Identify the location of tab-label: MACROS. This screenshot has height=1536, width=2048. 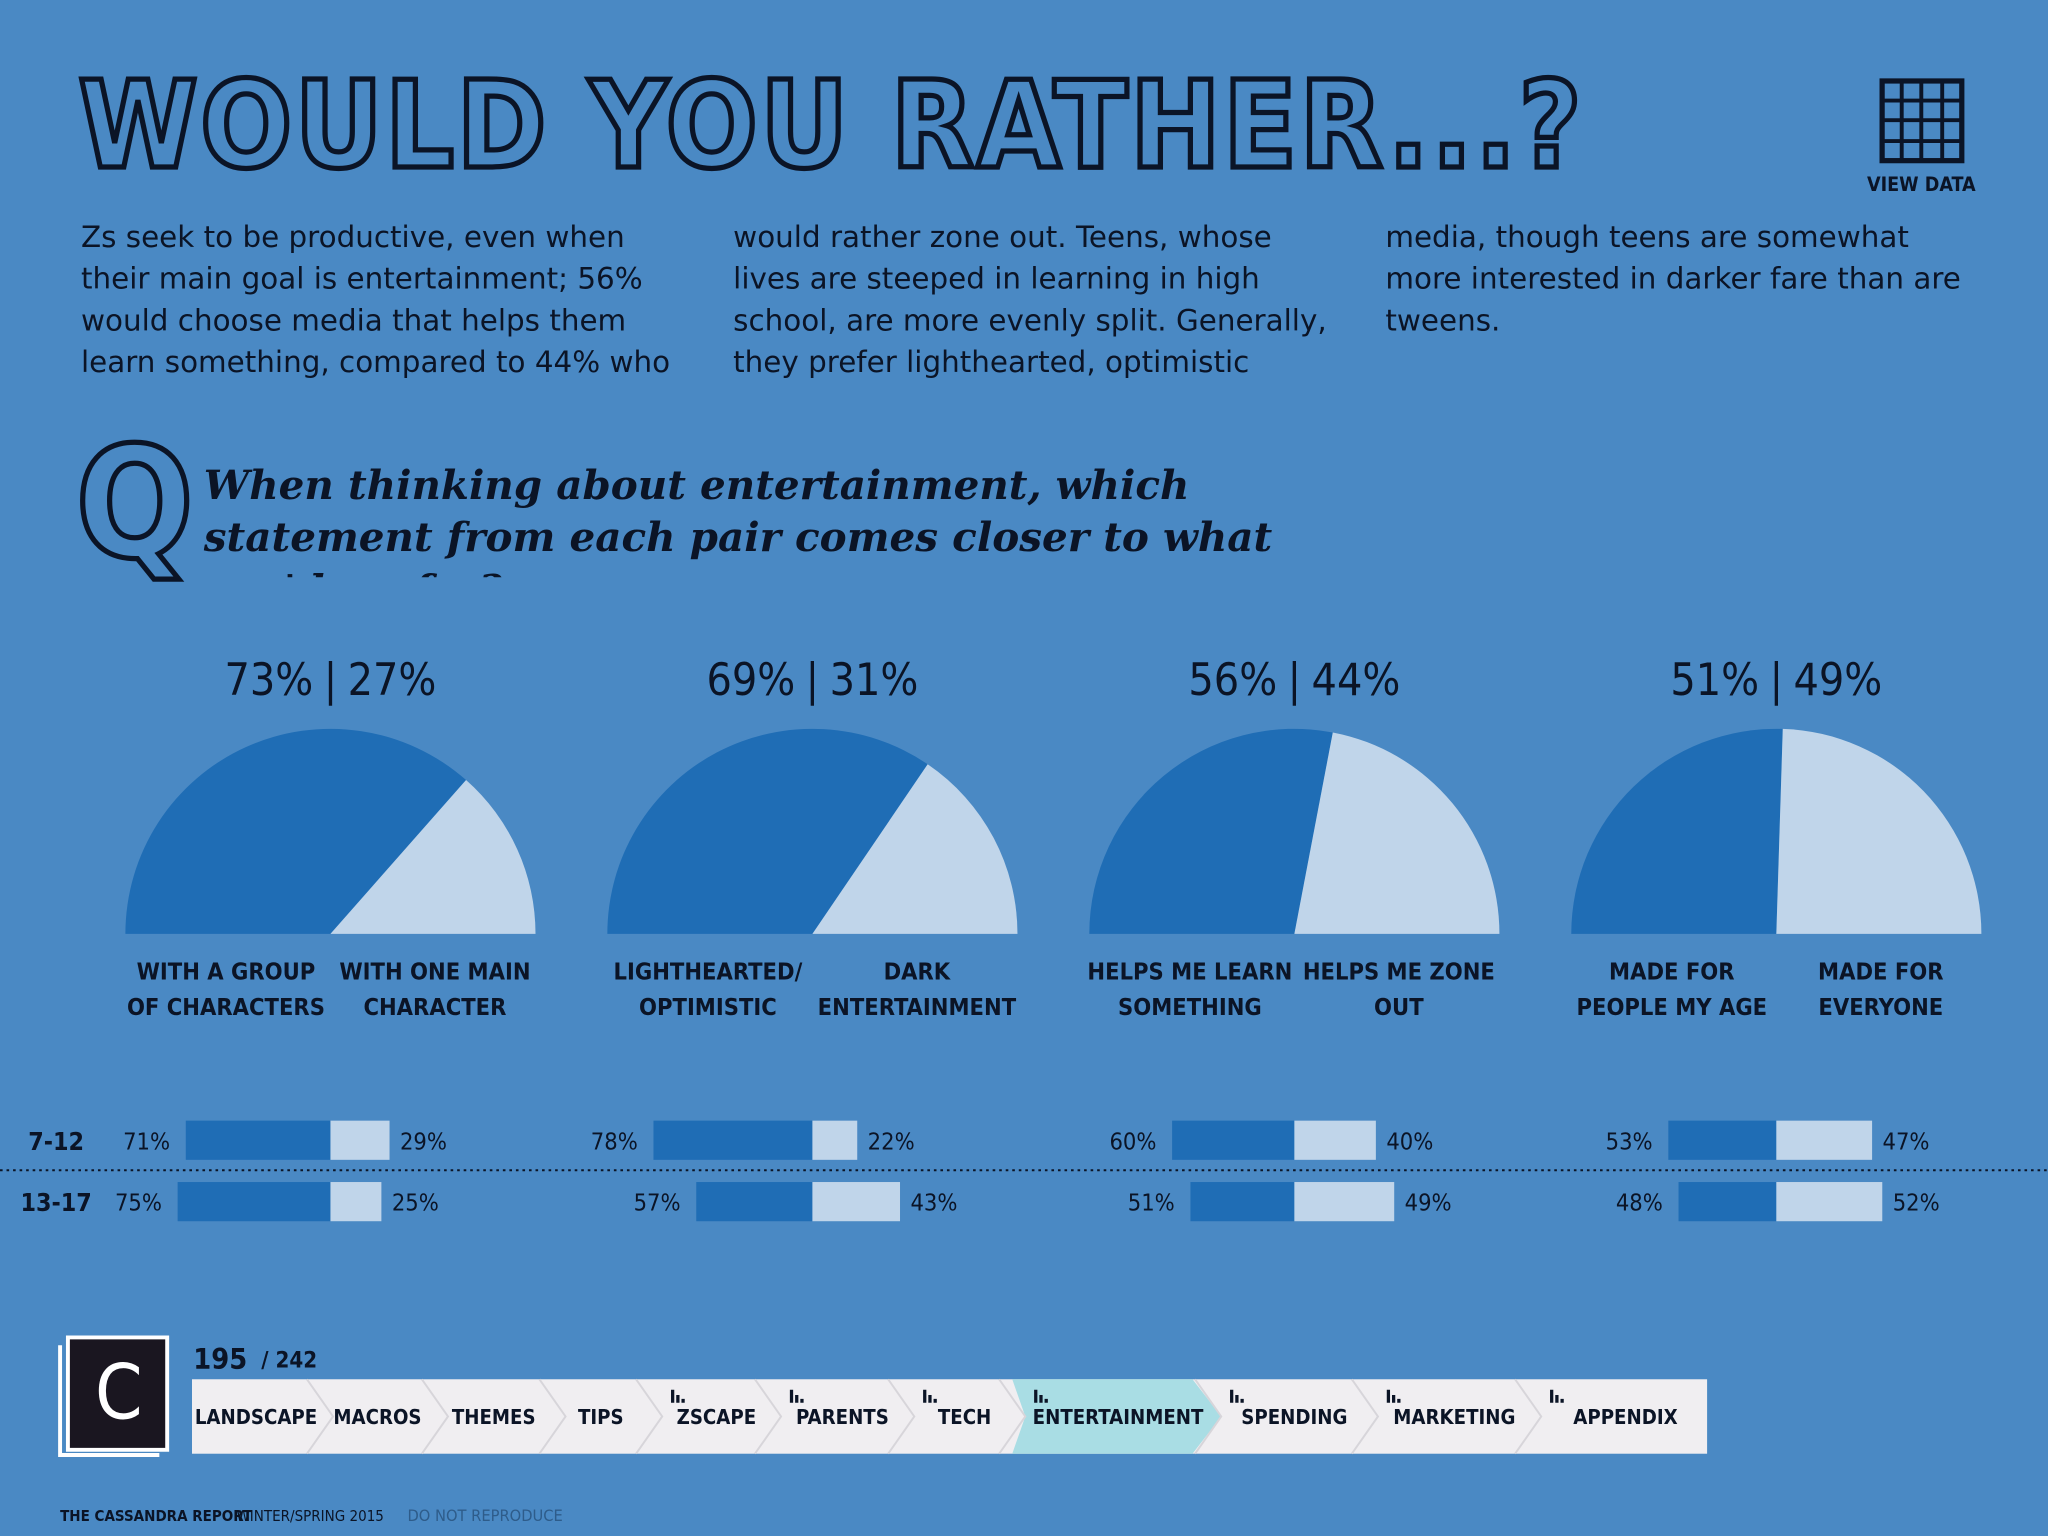
(377, 1417).